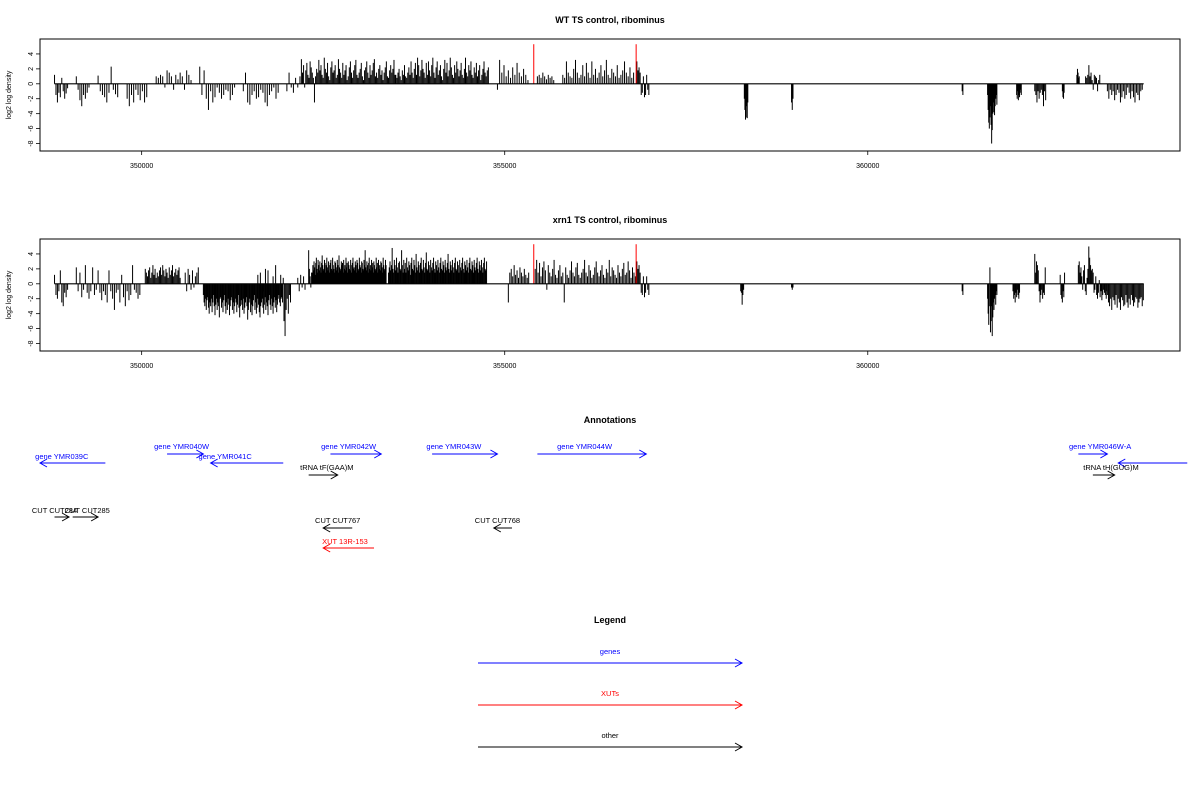 The width and height of the screenshot is (1200, 800). Describe the element at coordinates (505, 360) in the screenshot. I see `xrn1-x-axis: 350000 355000 360000` at that location.